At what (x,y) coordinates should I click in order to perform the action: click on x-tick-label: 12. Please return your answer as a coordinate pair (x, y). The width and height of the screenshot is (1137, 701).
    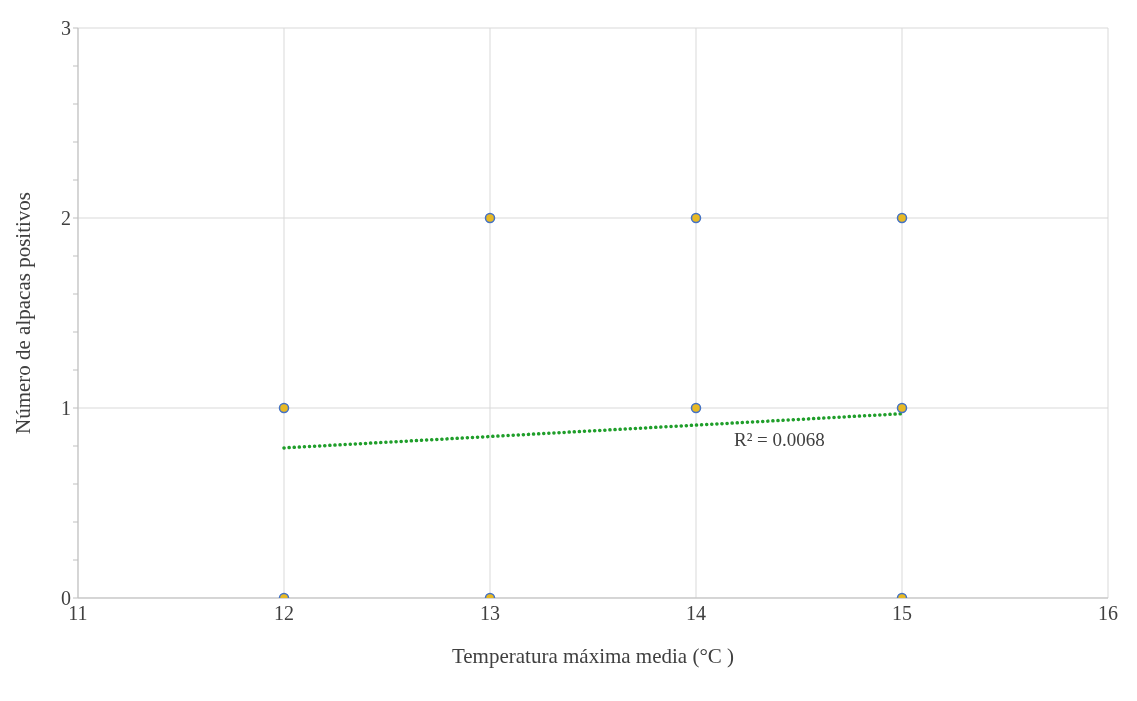
    Looking at the image, I should click on (284, 613).